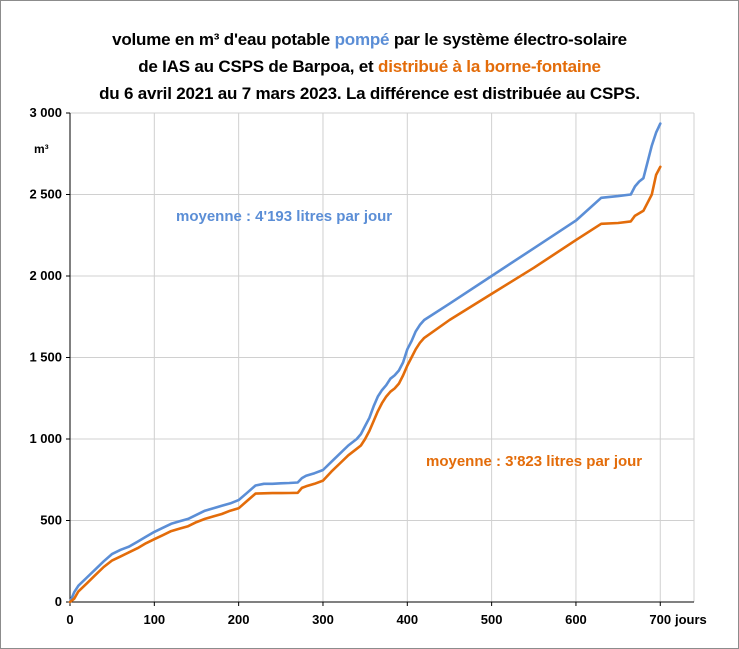 The width and height of the screenshot is (739, 649). Describe the element at coordinates (258, 66) in the screenshot. I see `title-text: de IAS au CSPS de Barpoa, et` at that location.